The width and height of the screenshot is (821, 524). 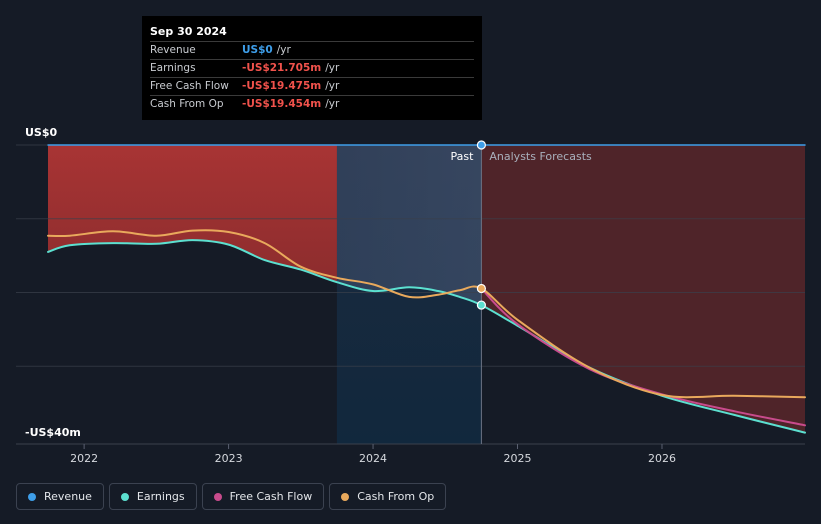 I want to click on tooltip-row-earnings: Earnings -US$21.705m /yr, so click(x=312, y=68).